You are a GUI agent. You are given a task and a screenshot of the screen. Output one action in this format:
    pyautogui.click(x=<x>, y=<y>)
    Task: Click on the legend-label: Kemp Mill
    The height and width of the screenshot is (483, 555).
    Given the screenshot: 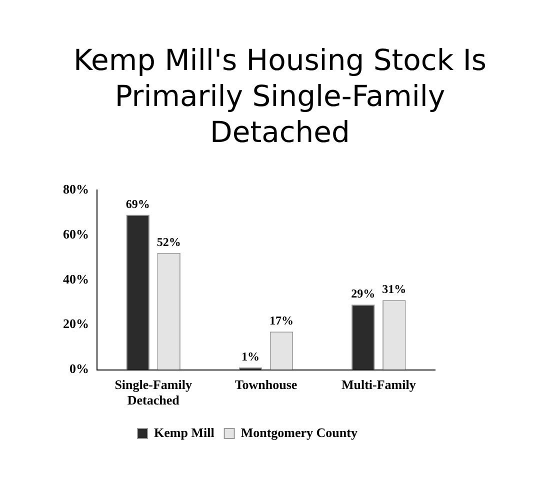 What is the action you would take?
    pyautogui.click(x=184, y=432)
    